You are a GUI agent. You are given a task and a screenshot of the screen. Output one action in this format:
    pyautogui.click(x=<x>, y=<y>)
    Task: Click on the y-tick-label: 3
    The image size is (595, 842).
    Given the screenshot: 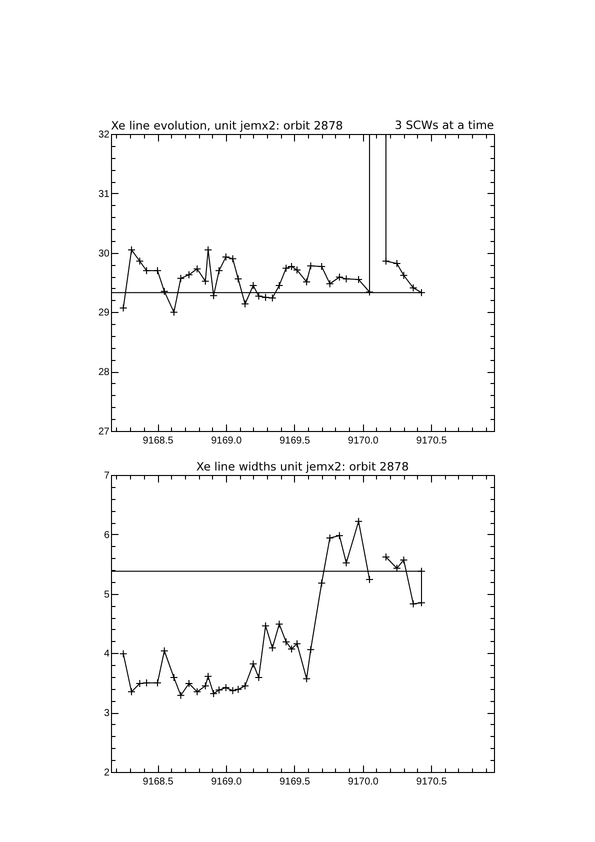 What is the action you would take?
    pyautogui.click(x=107, y=714)
    